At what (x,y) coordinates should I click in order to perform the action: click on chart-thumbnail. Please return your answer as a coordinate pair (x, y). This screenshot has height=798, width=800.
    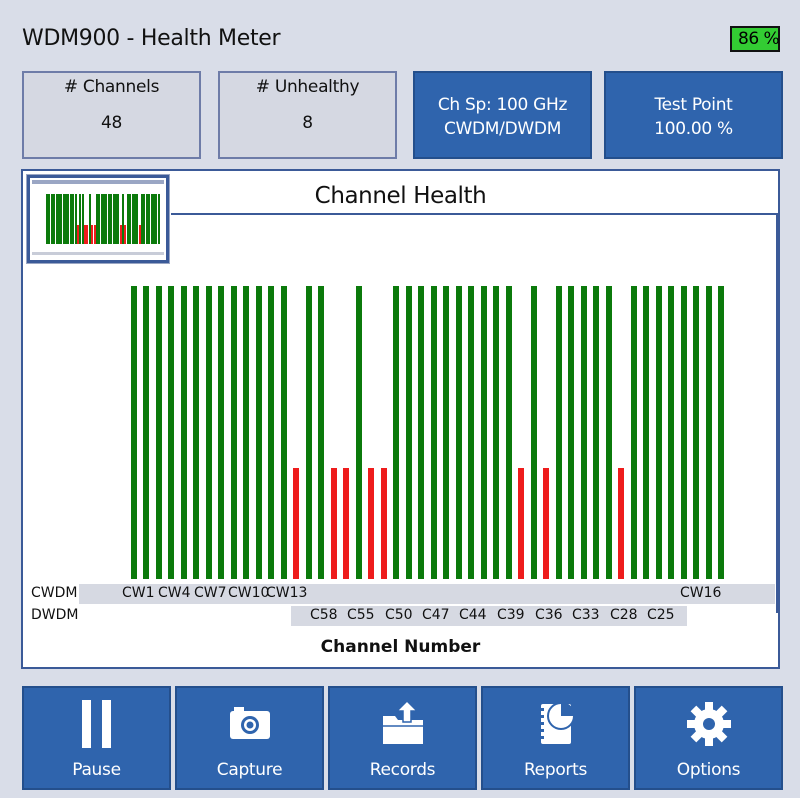
    Looking at the image, I should click on (98, 219).